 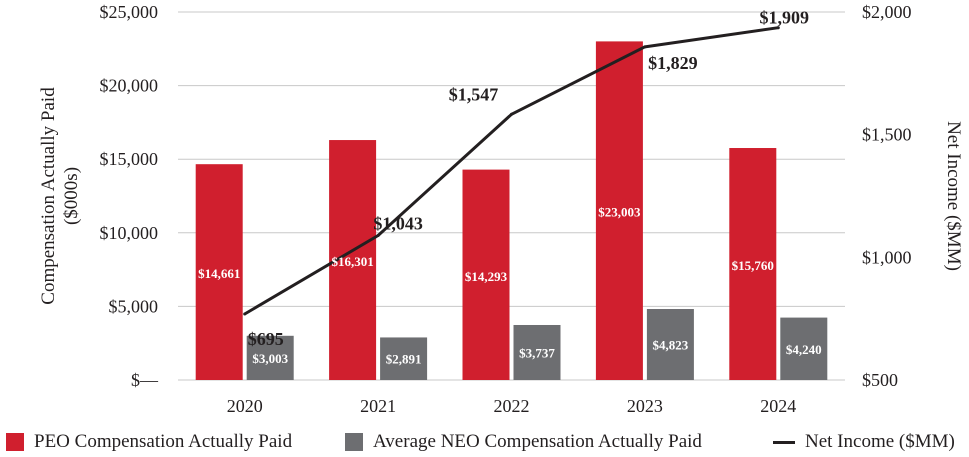 I want to click on legend-item-net-income: Net Income ($MM), so click(x=864, y=442).